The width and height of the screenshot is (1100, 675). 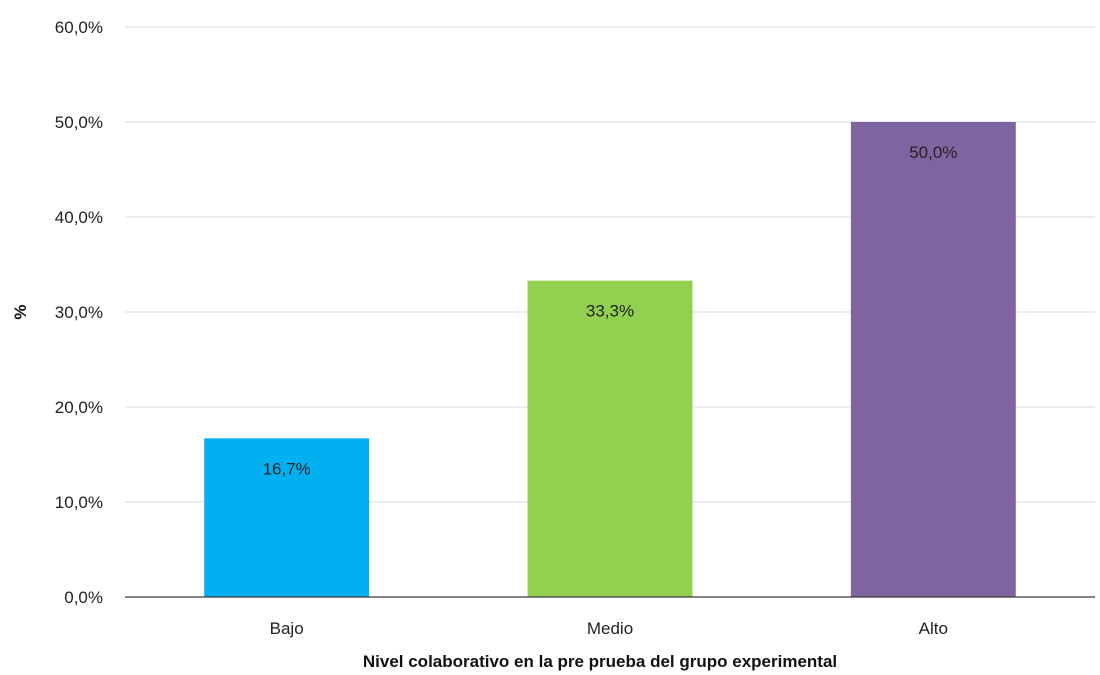 I want to click on y-tick-label: 50,0%, so click(x=79, y=122).